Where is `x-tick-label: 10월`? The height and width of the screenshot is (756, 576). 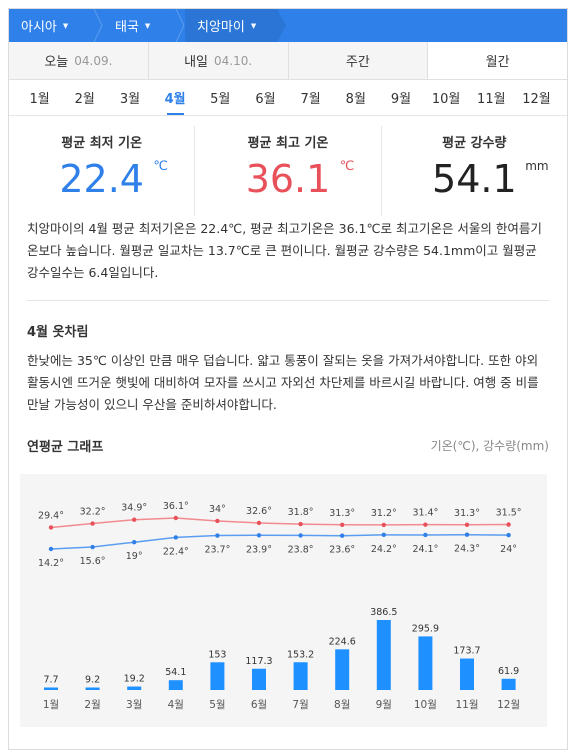 x-tick-label: 10월 is located at coordinates (425, 705).